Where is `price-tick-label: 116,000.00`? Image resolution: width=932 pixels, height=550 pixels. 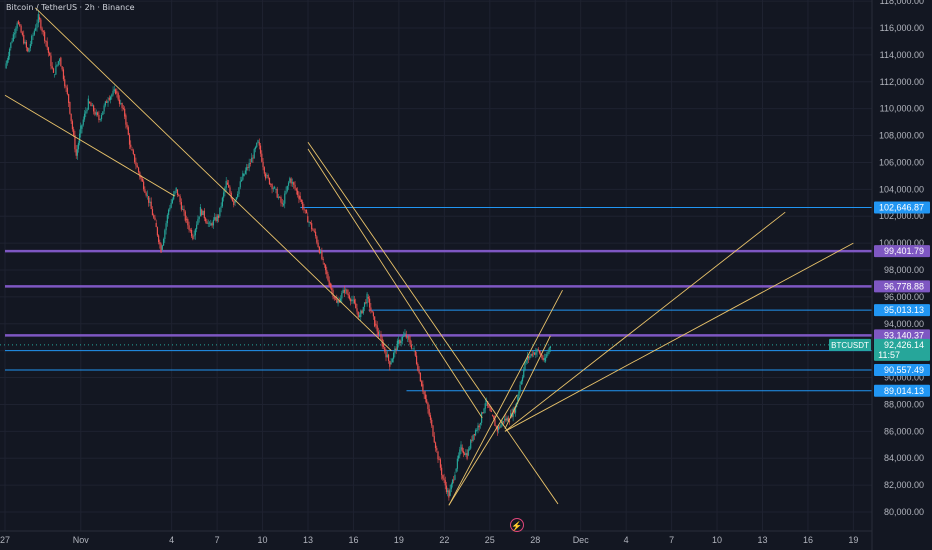 price-tick-label: 116,000.00 is located at coordinates (902, 28).